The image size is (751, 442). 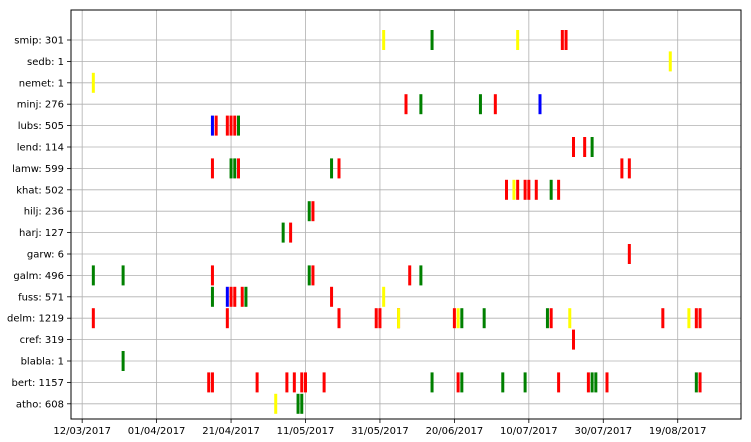 I want to click on y-tick-label: garw: 6, so click(x=45, y=255).